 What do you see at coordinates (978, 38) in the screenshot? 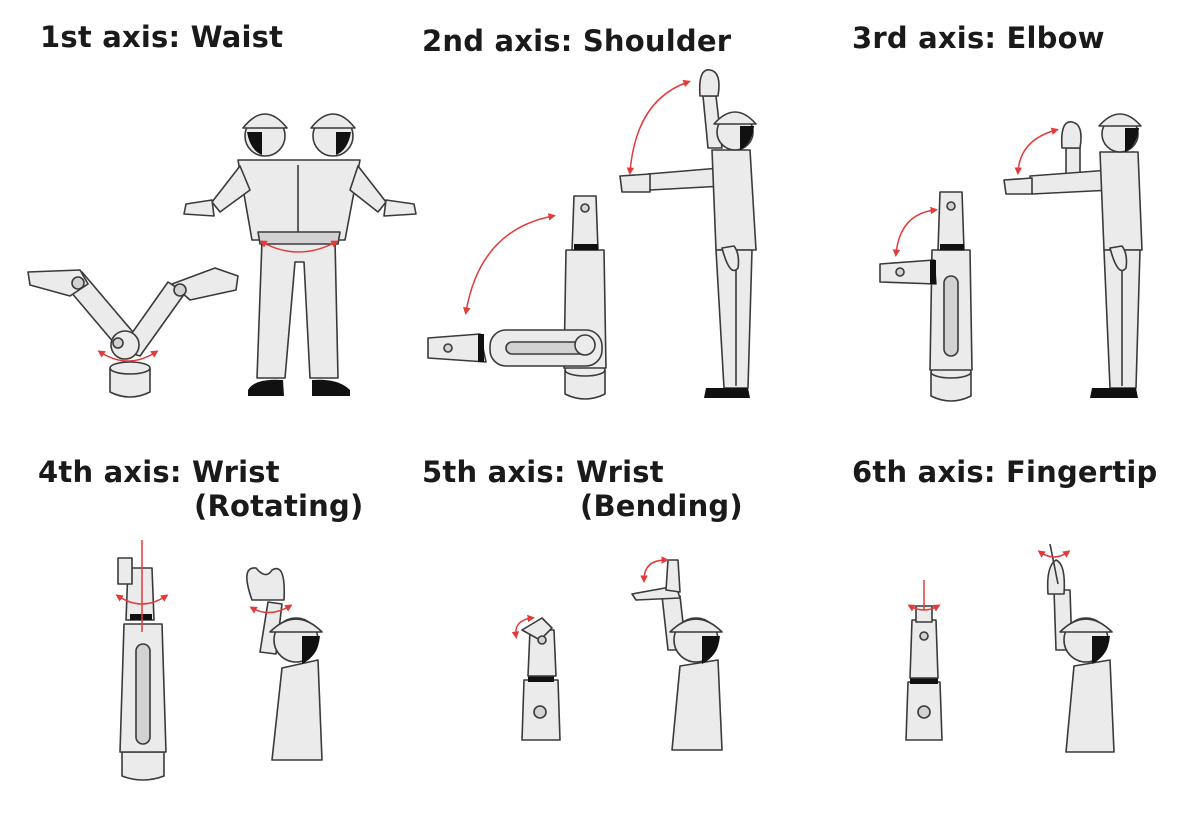
I see `caption-3rd-axis-elbow: 3rd axis: Elbow` at bounding box center [978, 38].